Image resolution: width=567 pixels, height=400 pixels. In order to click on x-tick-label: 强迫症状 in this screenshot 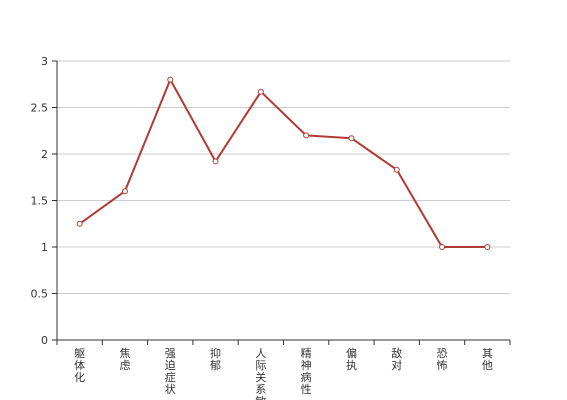, I will do `click(170, 371)`.